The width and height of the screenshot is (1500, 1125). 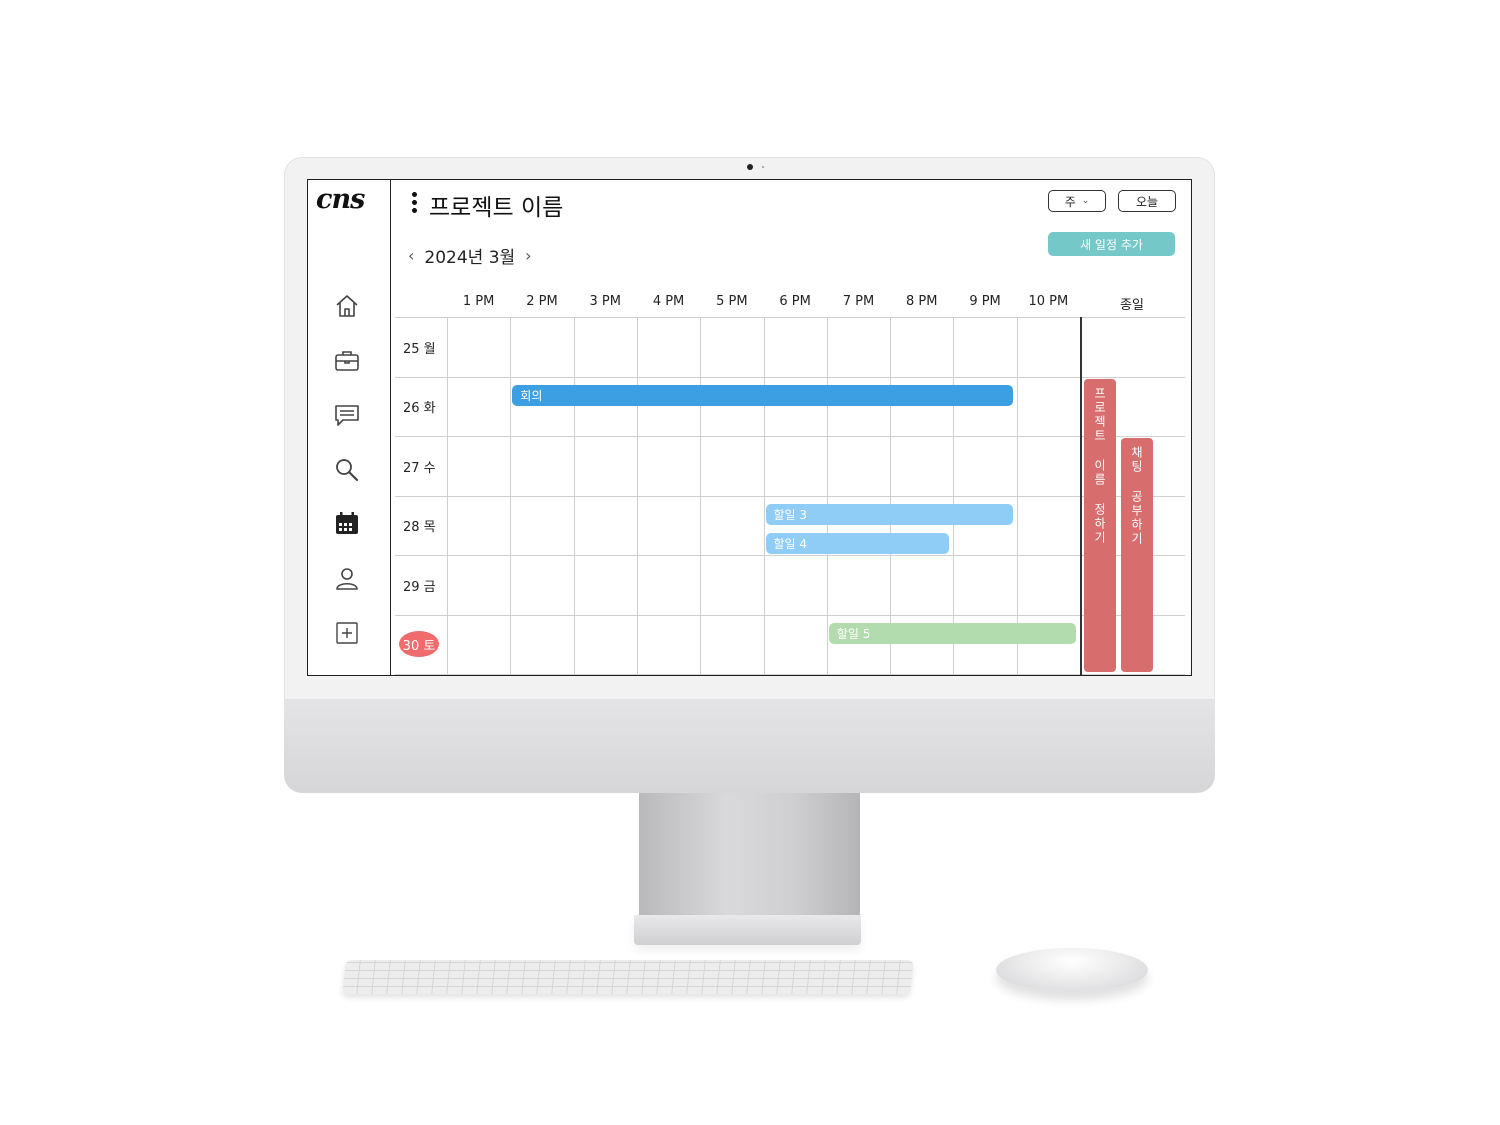 What do you see at coordinates (1085, 201) in the screenshot?
I see `chevron-down-icon: ⌄` at bounding box center [1085, 201].